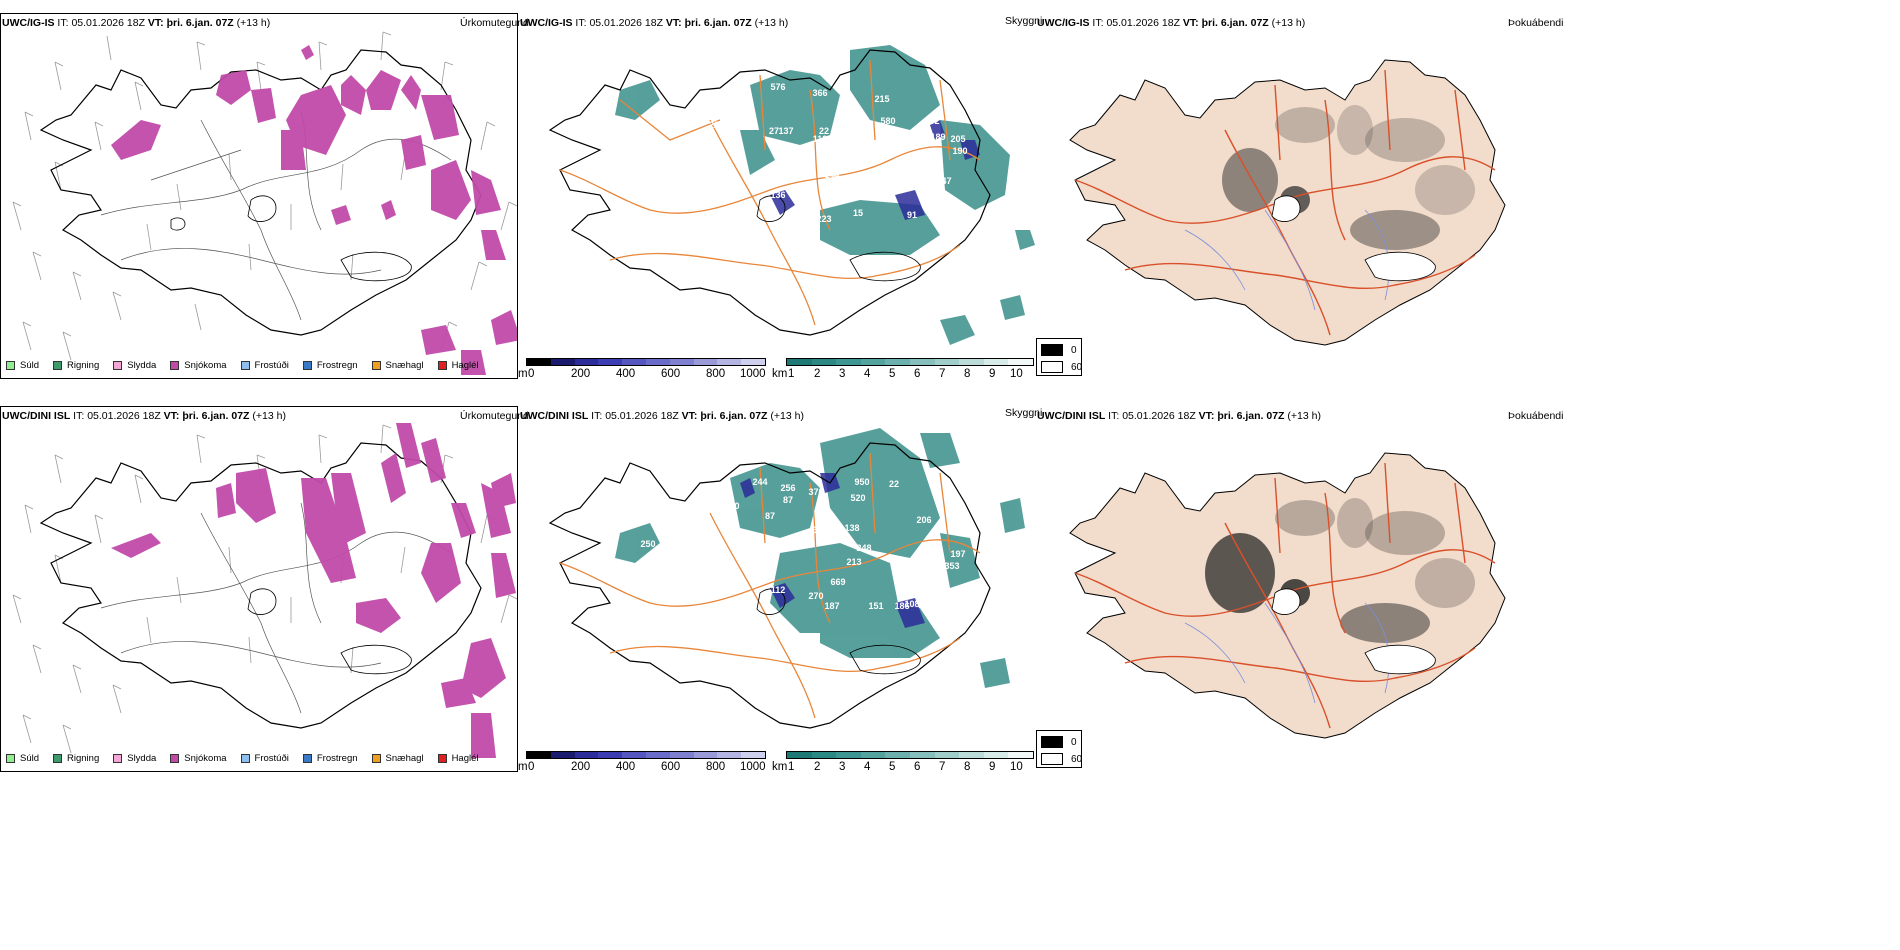 The image size is (1900, 950). What do you see at coordinates (774, 131) in the screenshot?
I see `cloud-base-label: 27` at bounding box center [774, 131].